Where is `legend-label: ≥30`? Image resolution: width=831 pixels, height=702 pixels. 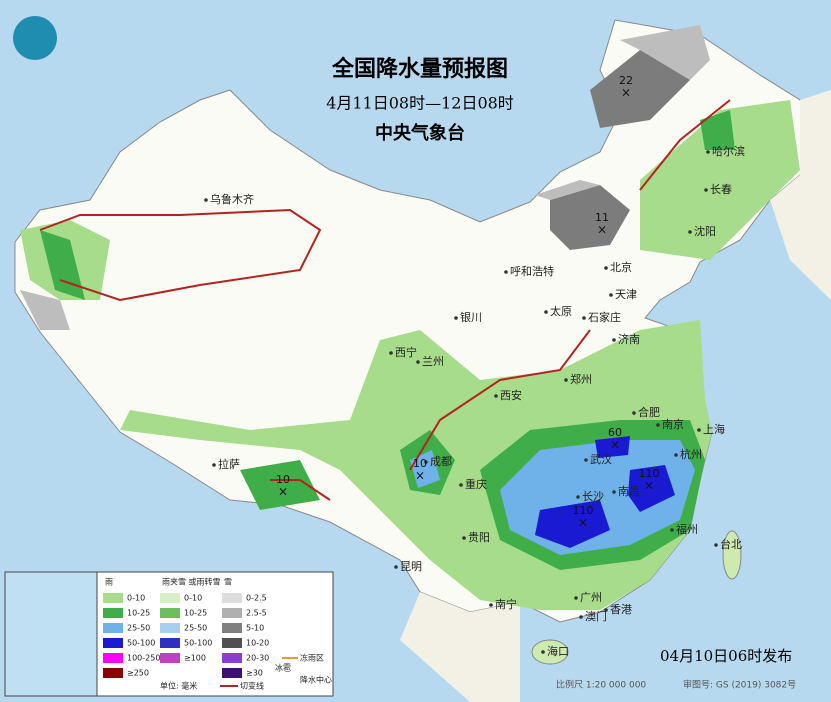 legend-label: ≥30 is located at coordinates (254, 673).